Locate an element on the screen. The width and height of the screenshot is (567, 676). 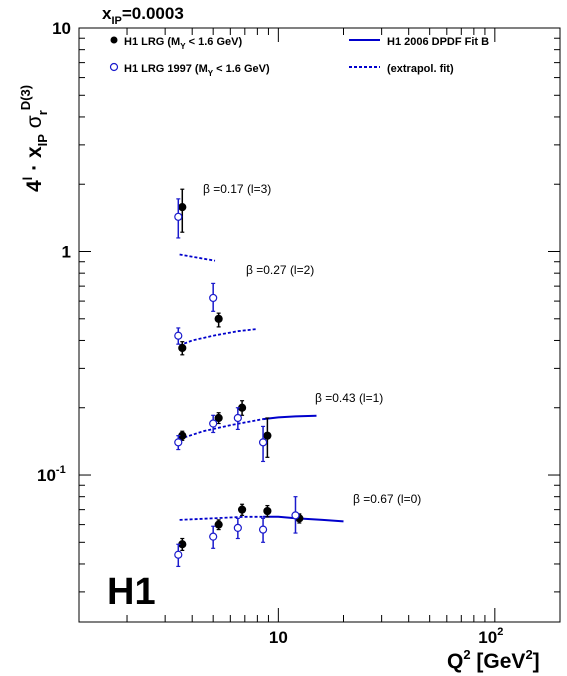
legend-label-extrap: (extrapol. fit) is located at coordinates (420, 69).